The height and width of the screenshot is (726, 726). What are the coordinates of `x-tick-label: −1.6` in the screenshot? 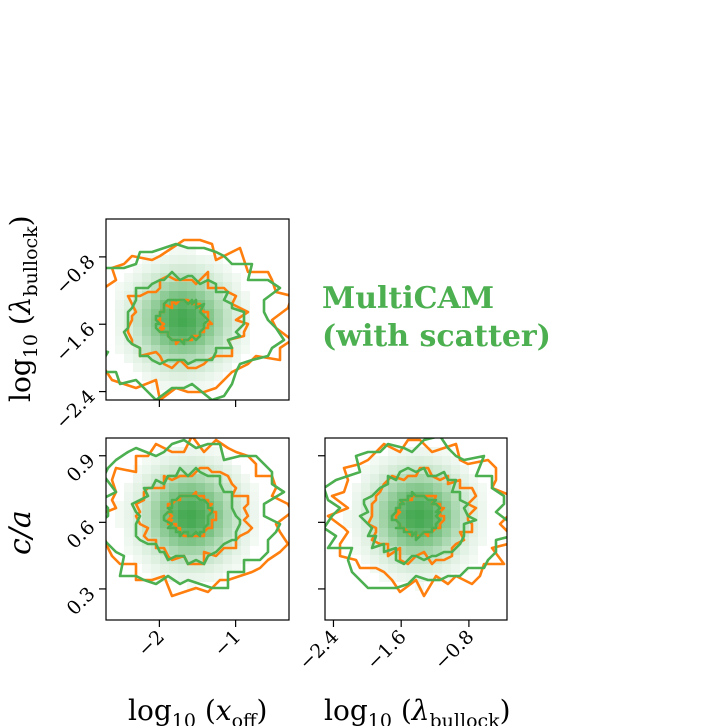 It's located at (387, 650).